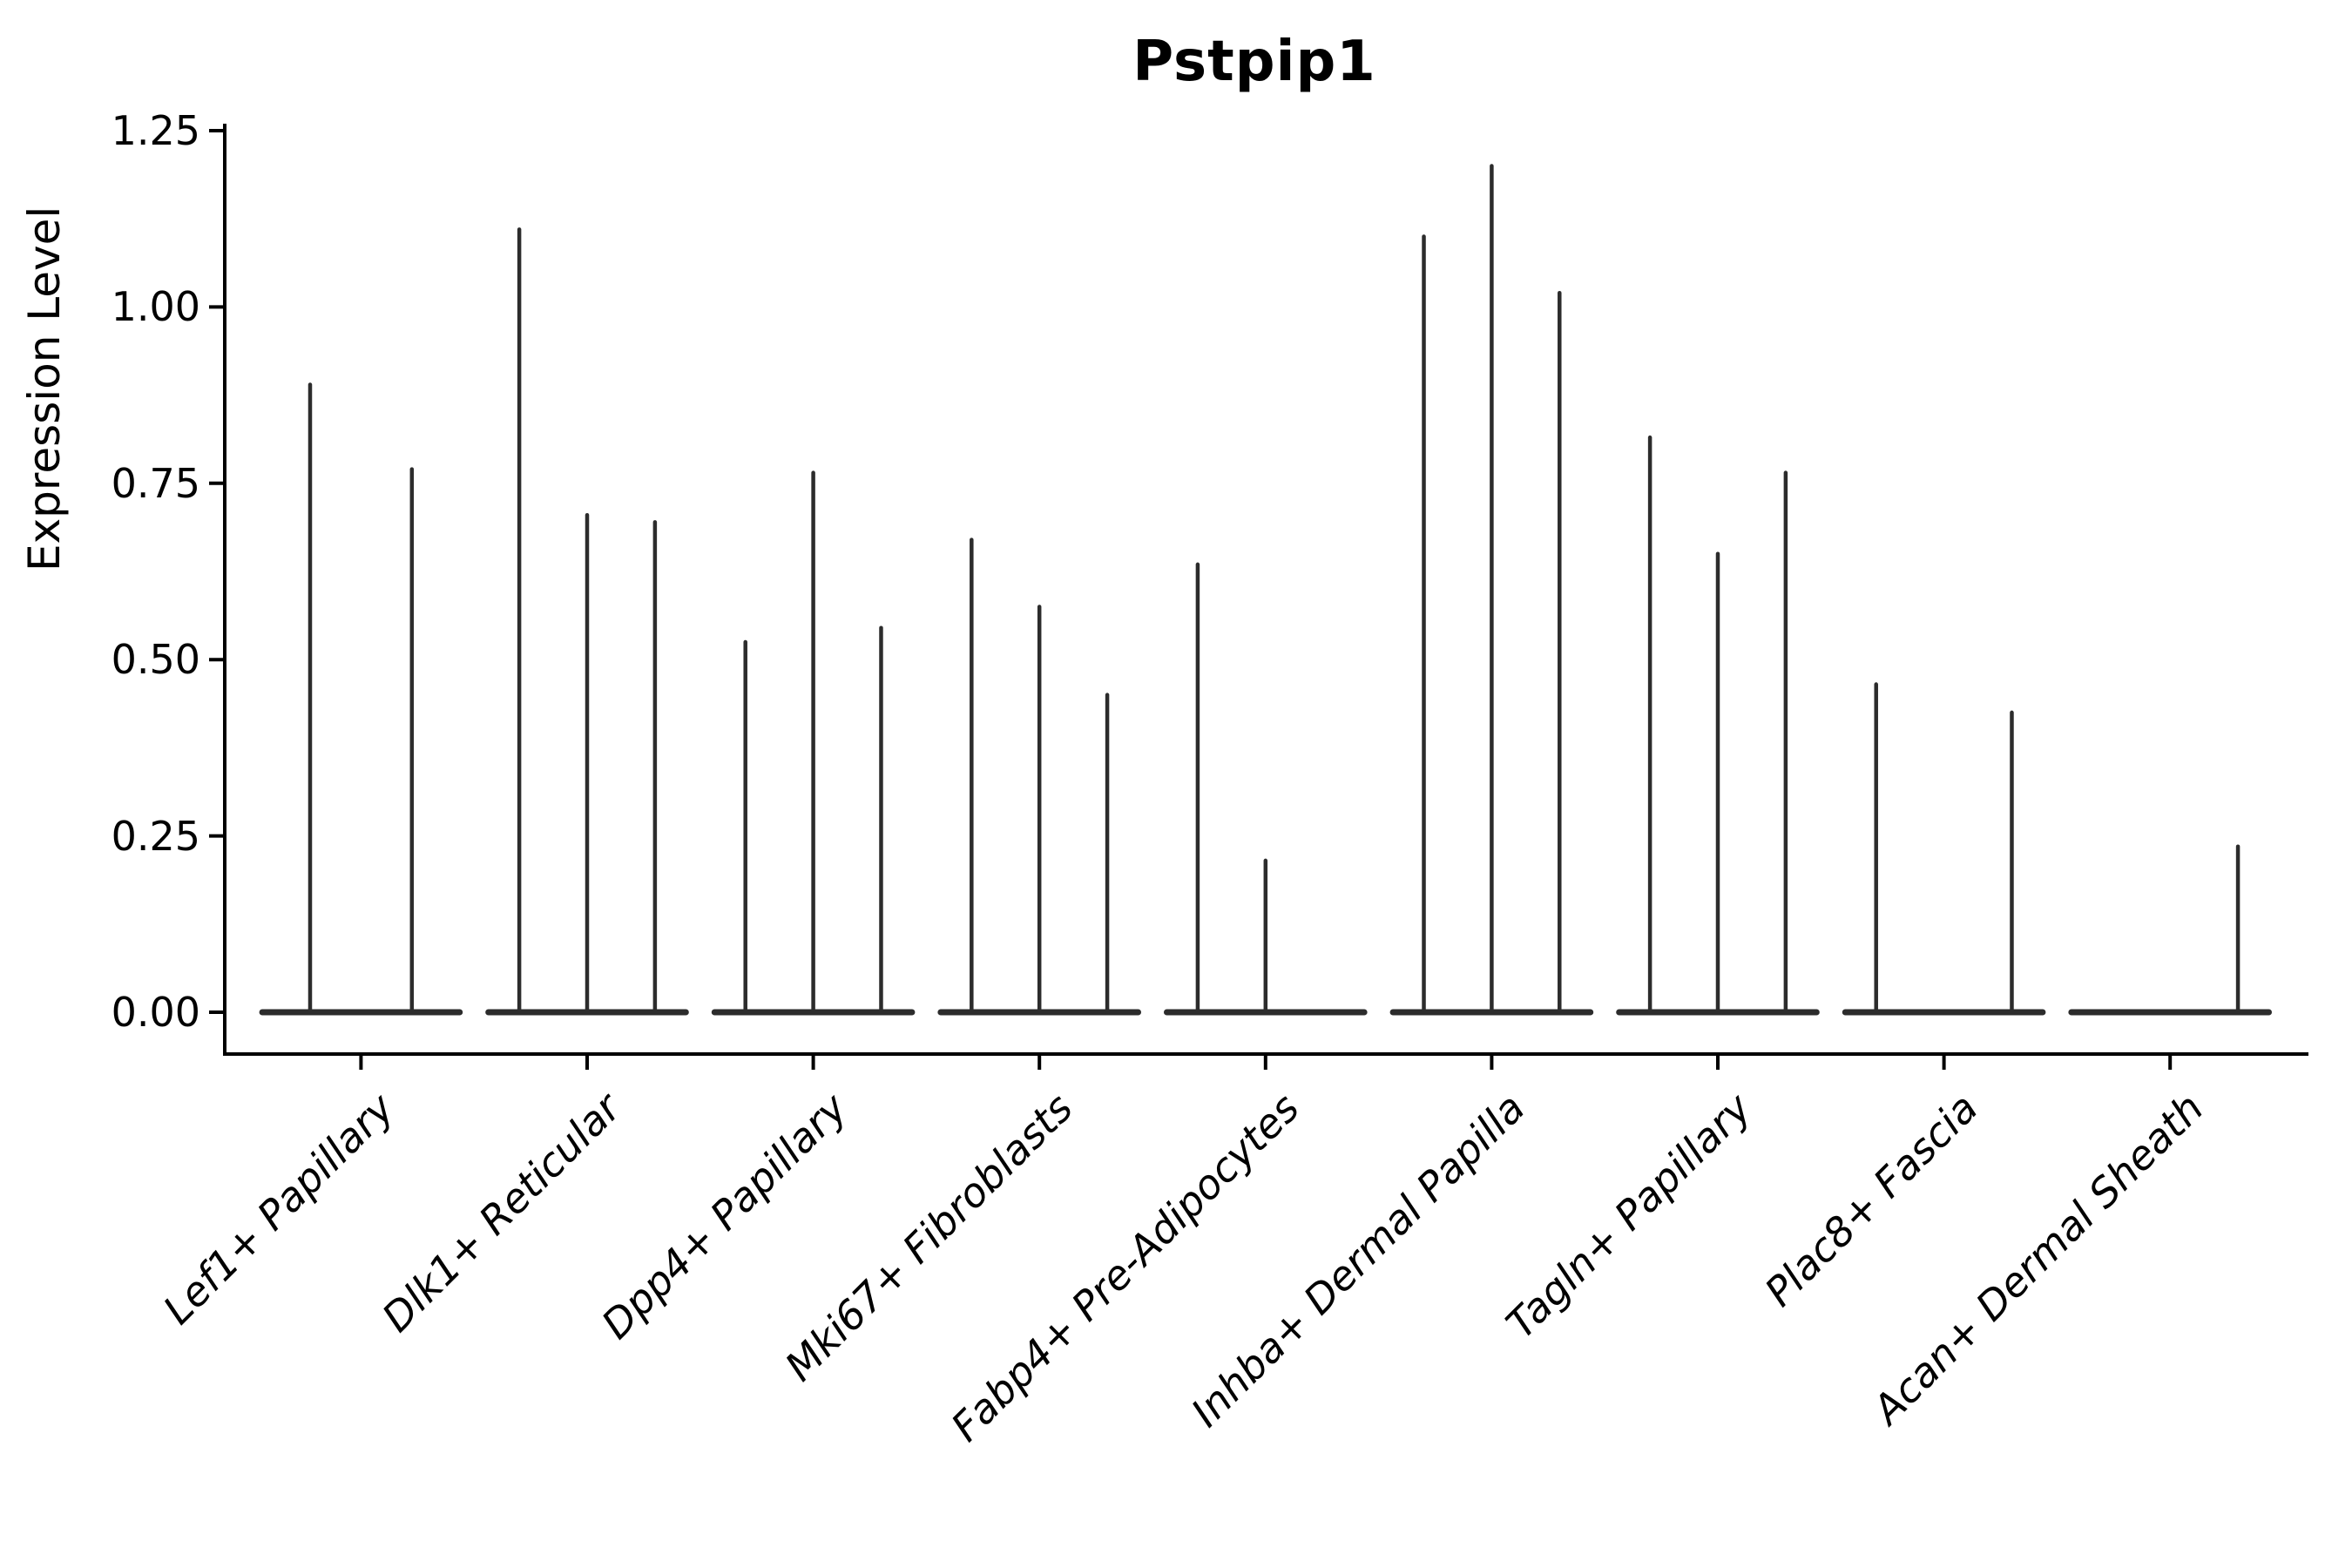 This screenshot has height=1568, width=2352. Describe the element at coordinates (1254, 62) in the screenshot. I see `chart-title: Pstpip1` at that location.